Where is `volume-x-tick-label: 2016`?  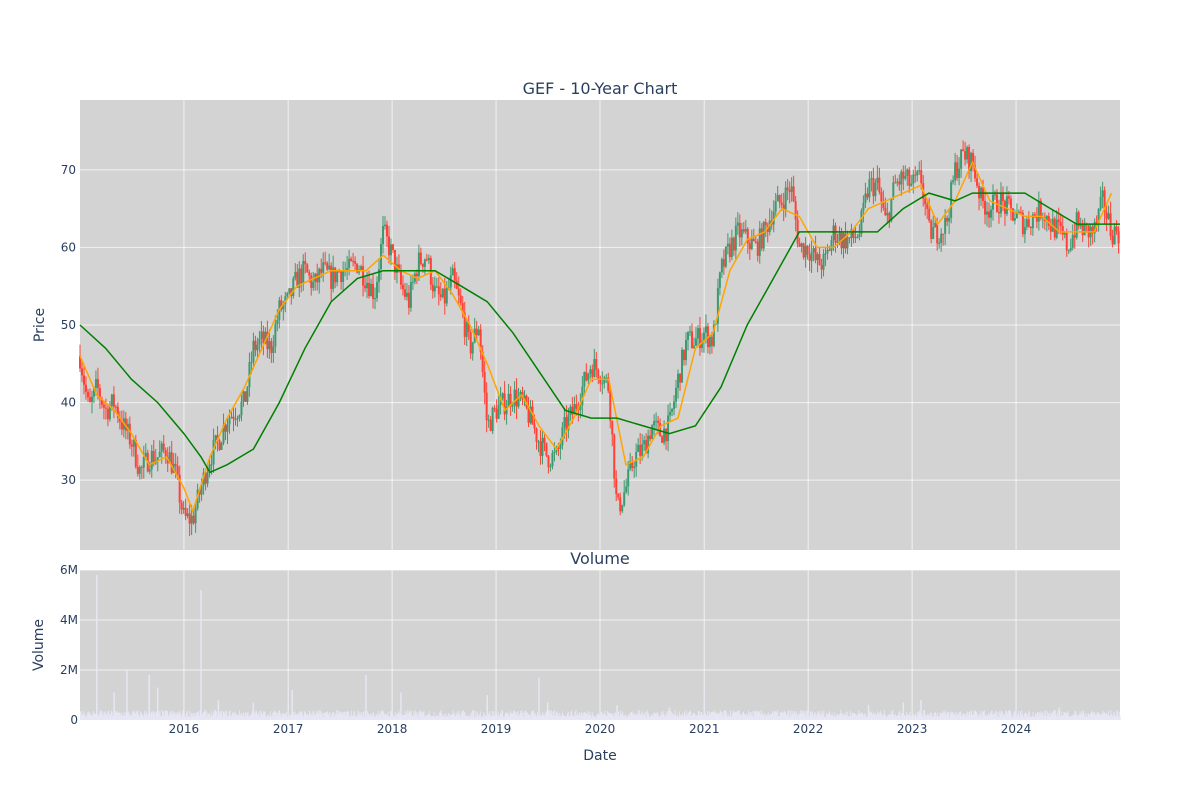 volume-x-tick-label: 2016 is located at coordinates (184, 729).